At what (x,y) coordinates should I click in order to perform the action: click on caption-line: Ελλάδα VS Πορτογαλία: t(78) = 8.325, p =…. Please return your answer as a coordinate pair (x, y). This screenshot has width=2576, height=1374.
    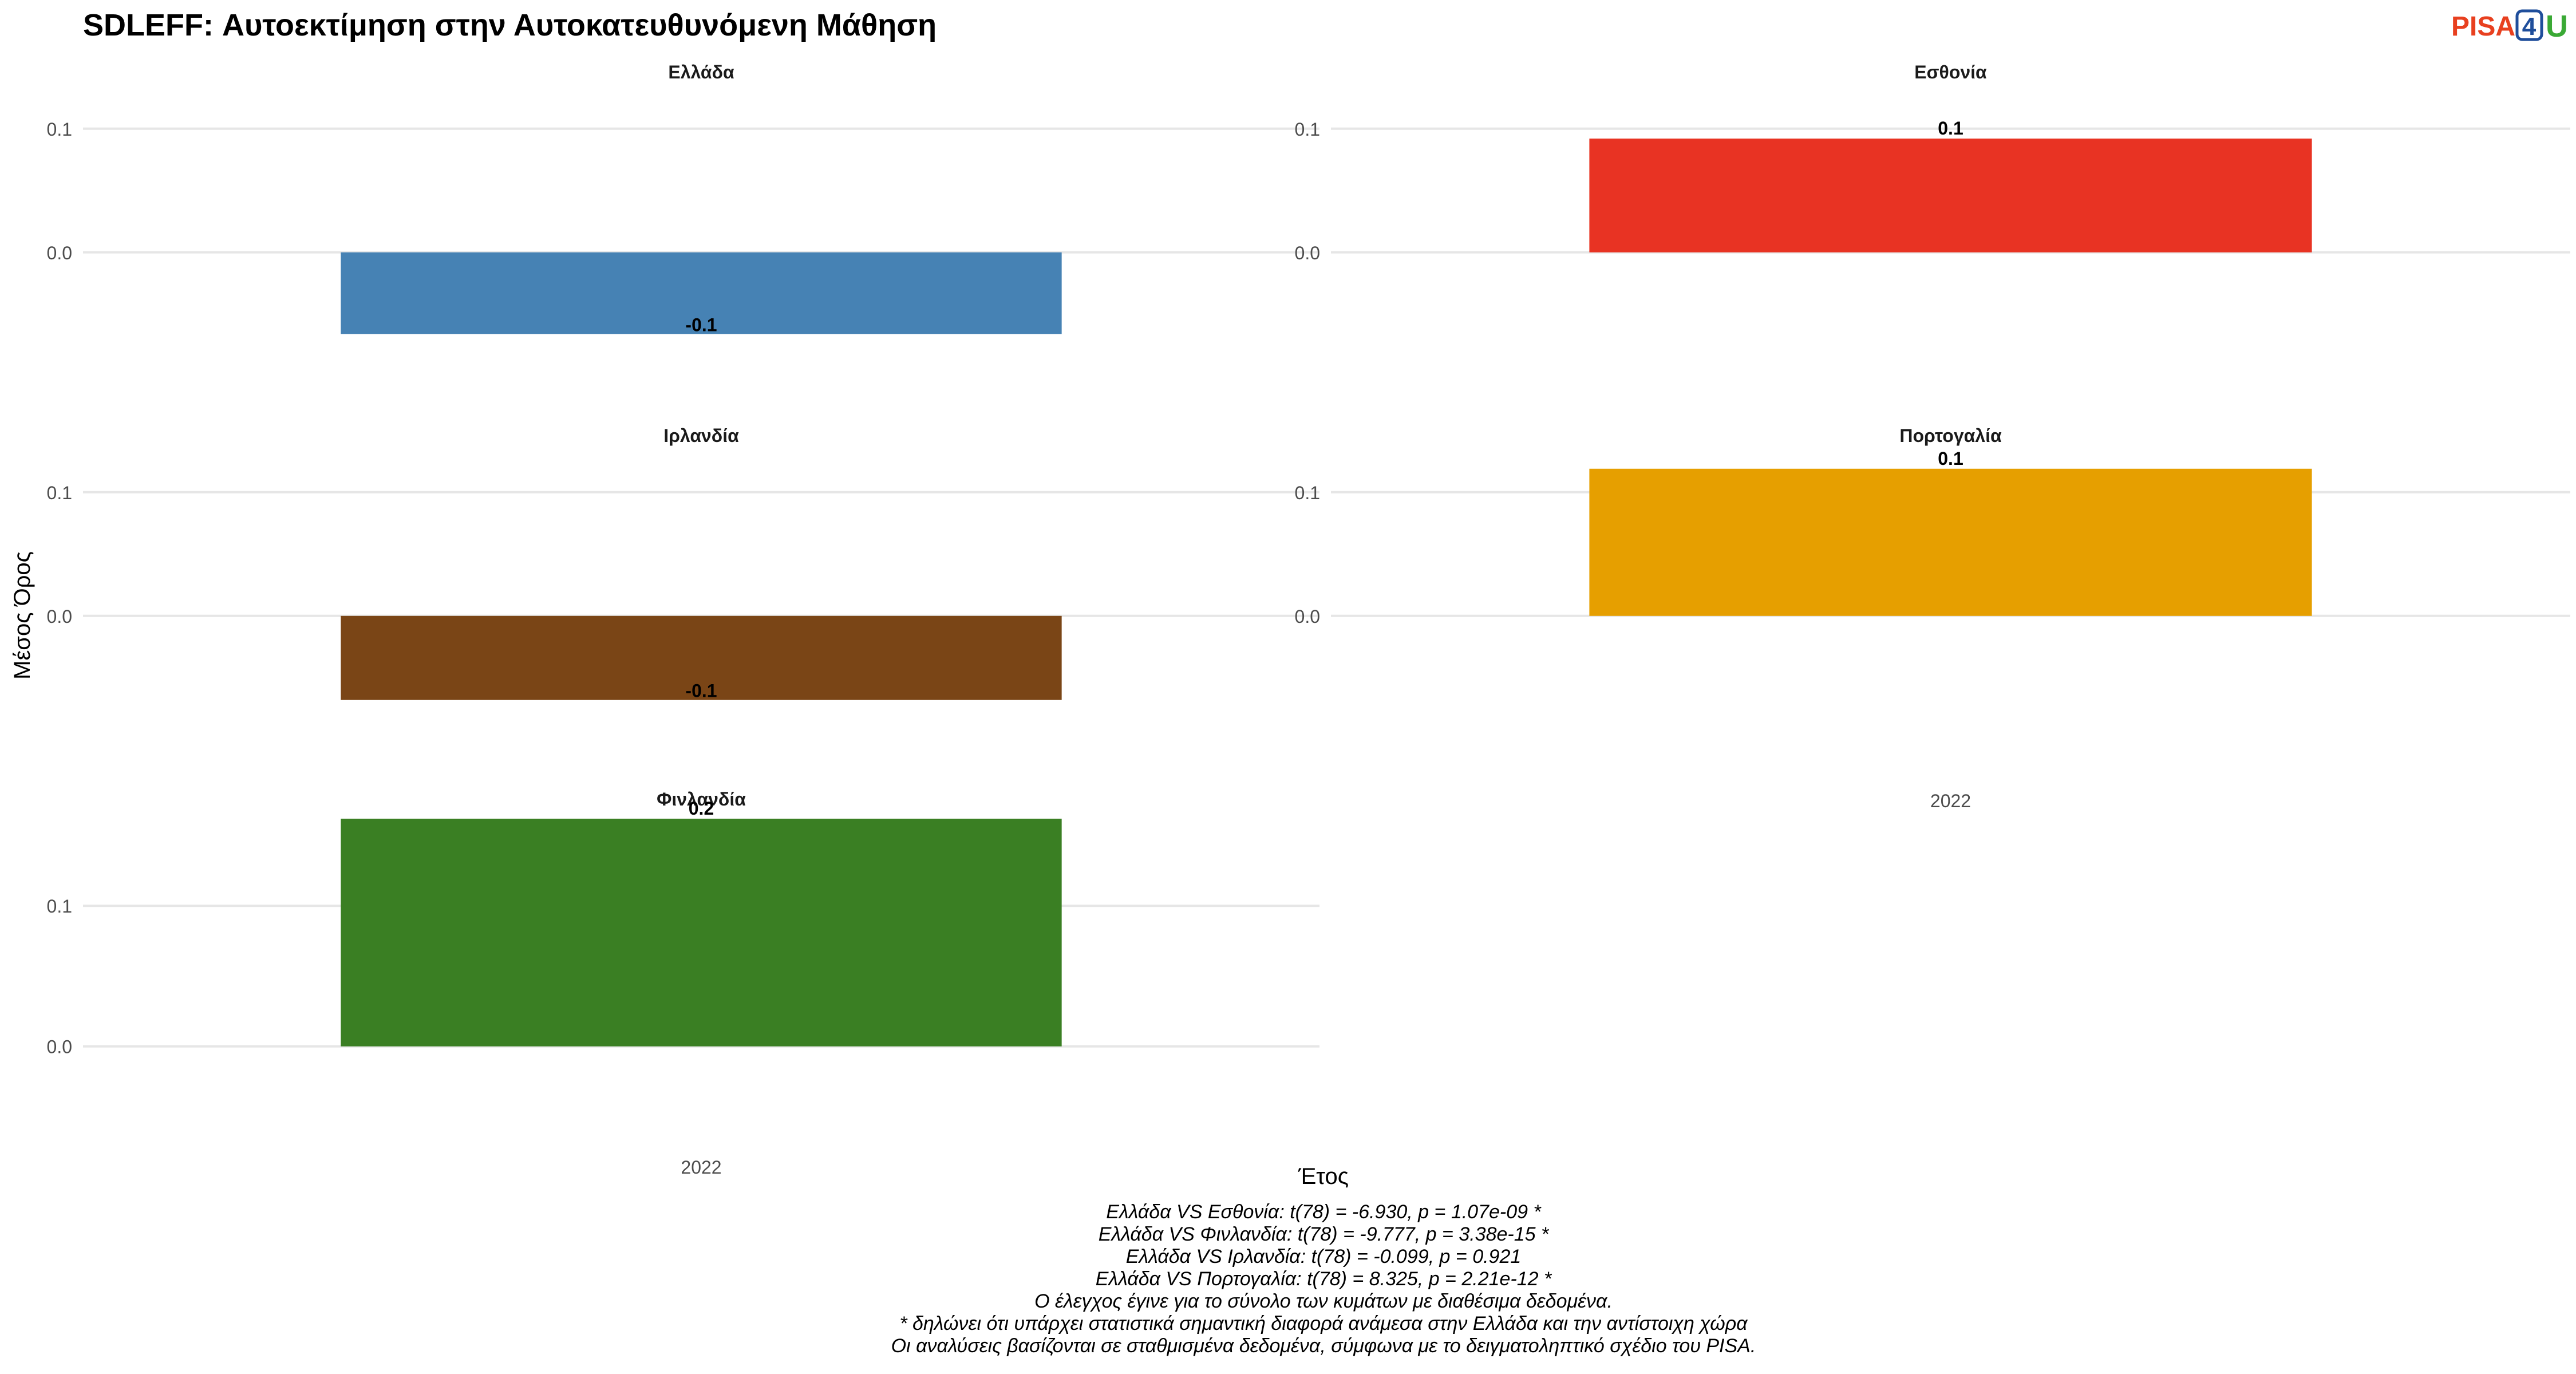
    Looking at the image, I should click on (1324, 1279).